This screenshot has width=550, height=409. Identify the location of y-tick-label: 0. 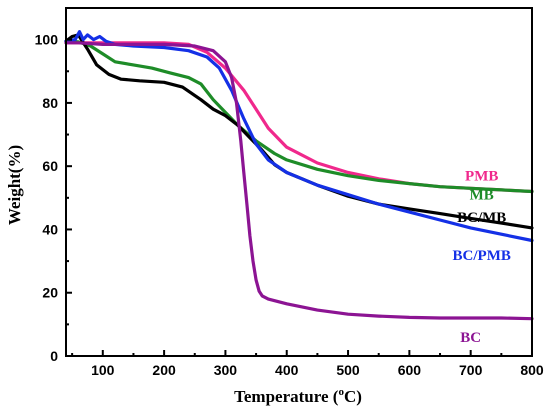
(54, 356).